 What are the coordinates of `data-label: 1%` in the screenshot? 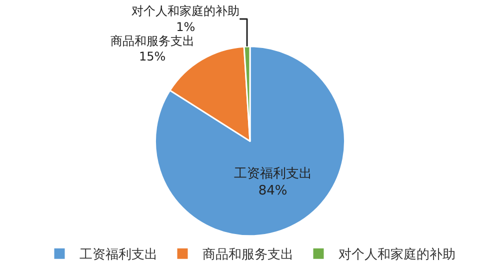 It's located at (186, 27).